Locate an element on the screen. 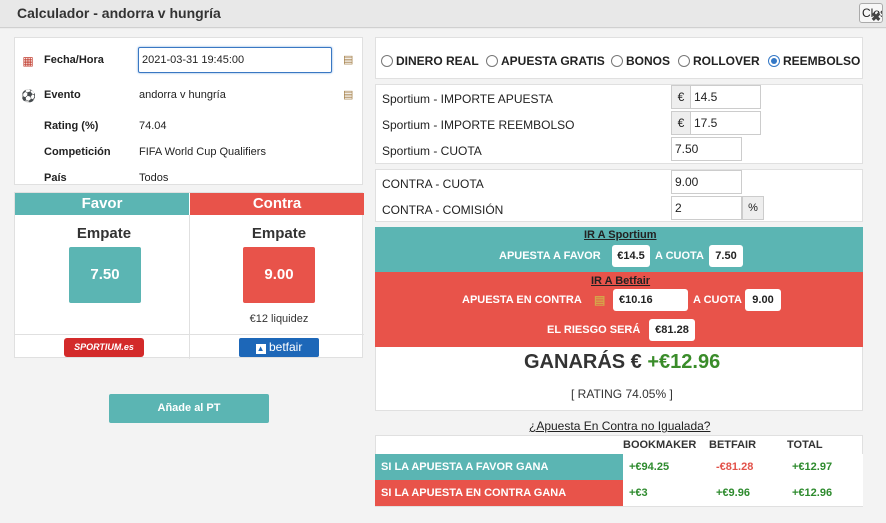 Image resolution: width=886 pixels, height=523 pixels. radio-dinero-real: DINERO REAL is located at coordinates (430, 62).